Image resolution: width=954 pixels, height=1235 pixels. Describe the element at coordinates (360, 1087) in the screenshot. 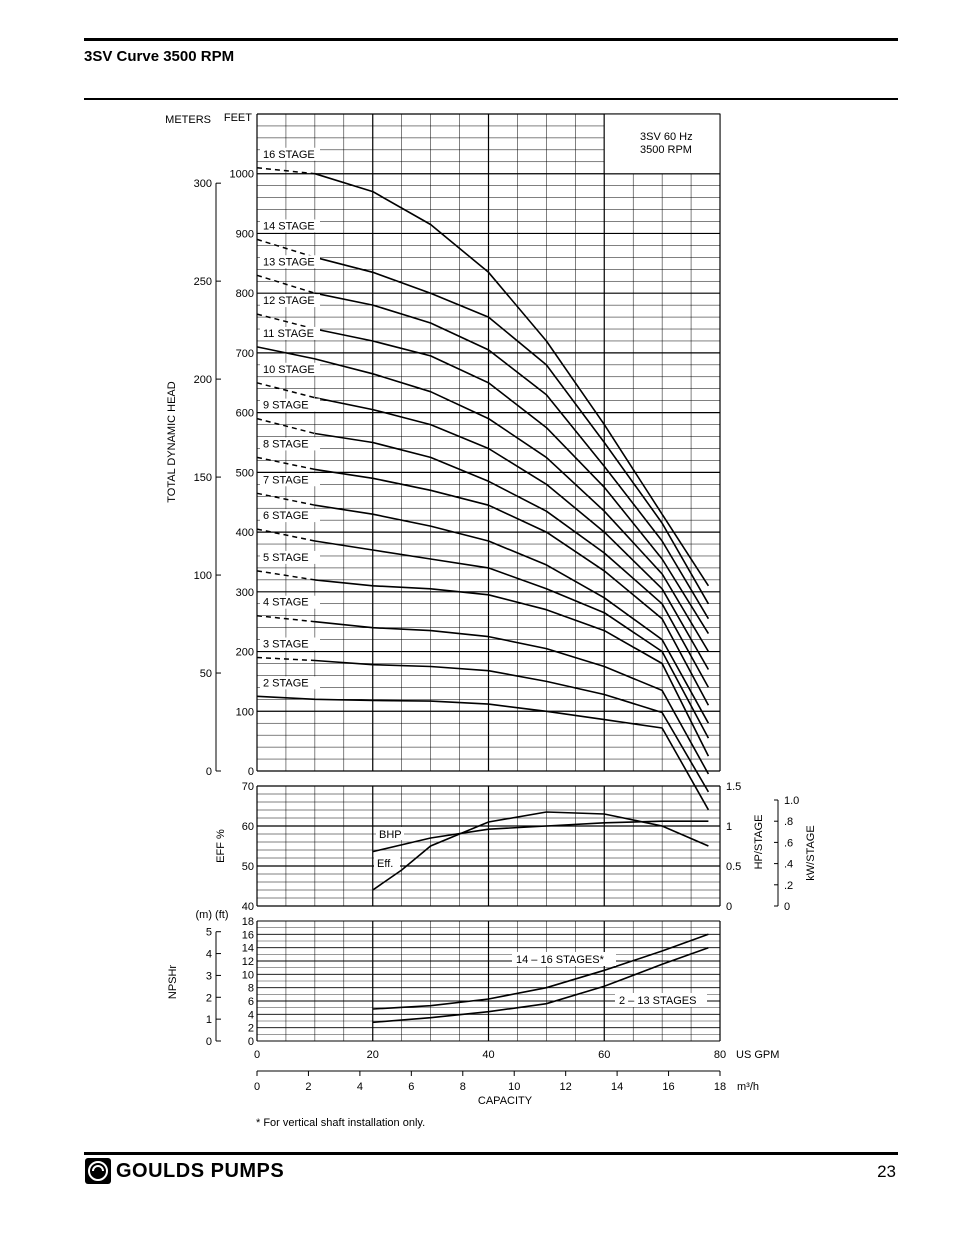

I see `m3h-tick-label: 4` at that location.